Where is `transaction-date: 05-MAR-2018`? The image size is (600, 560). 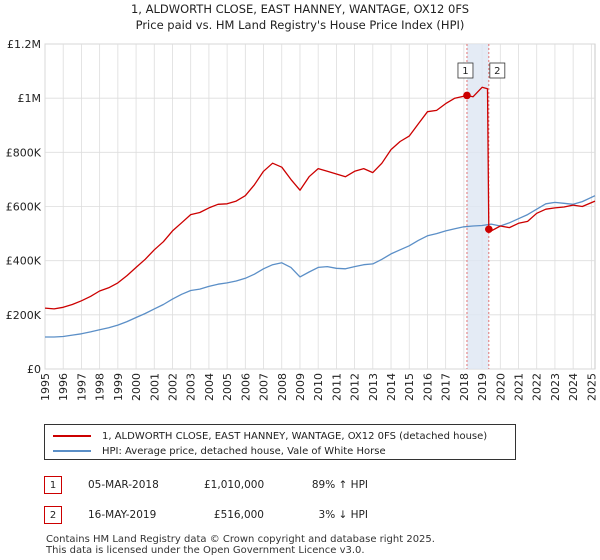
transaction-date: 05-MAR-2018 is located at coordinates (123, 485).